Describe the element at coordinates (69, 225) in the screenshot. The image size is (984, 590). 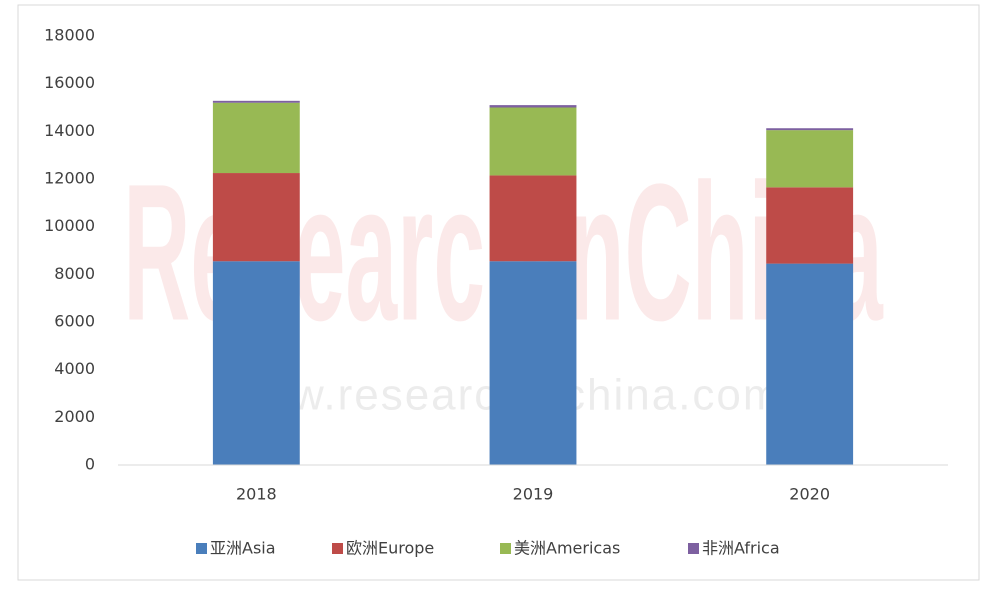
I see `y-tick-label: 10000` at that location.